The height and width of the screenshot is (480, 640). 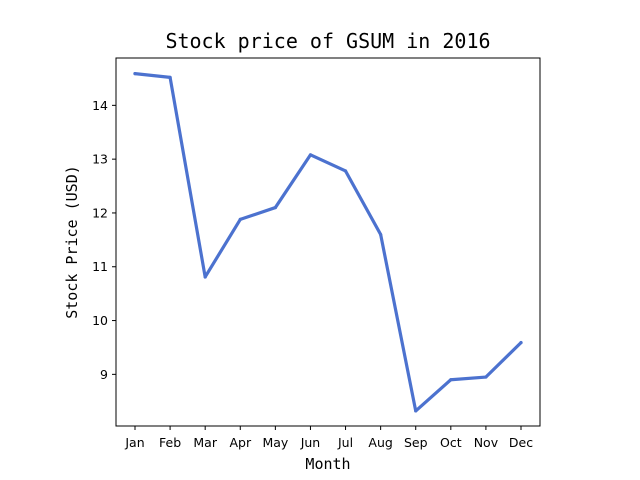 I want to click on x-tick-label: Mar, so click(x=205, y=442).